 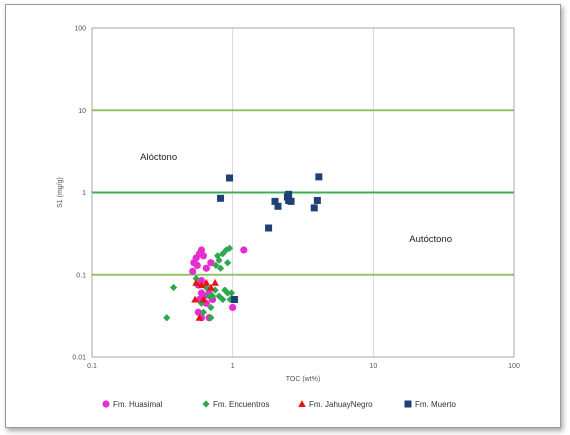 I want to click on region-label-autoctono: Autóctono, so click(x=430, y=239).